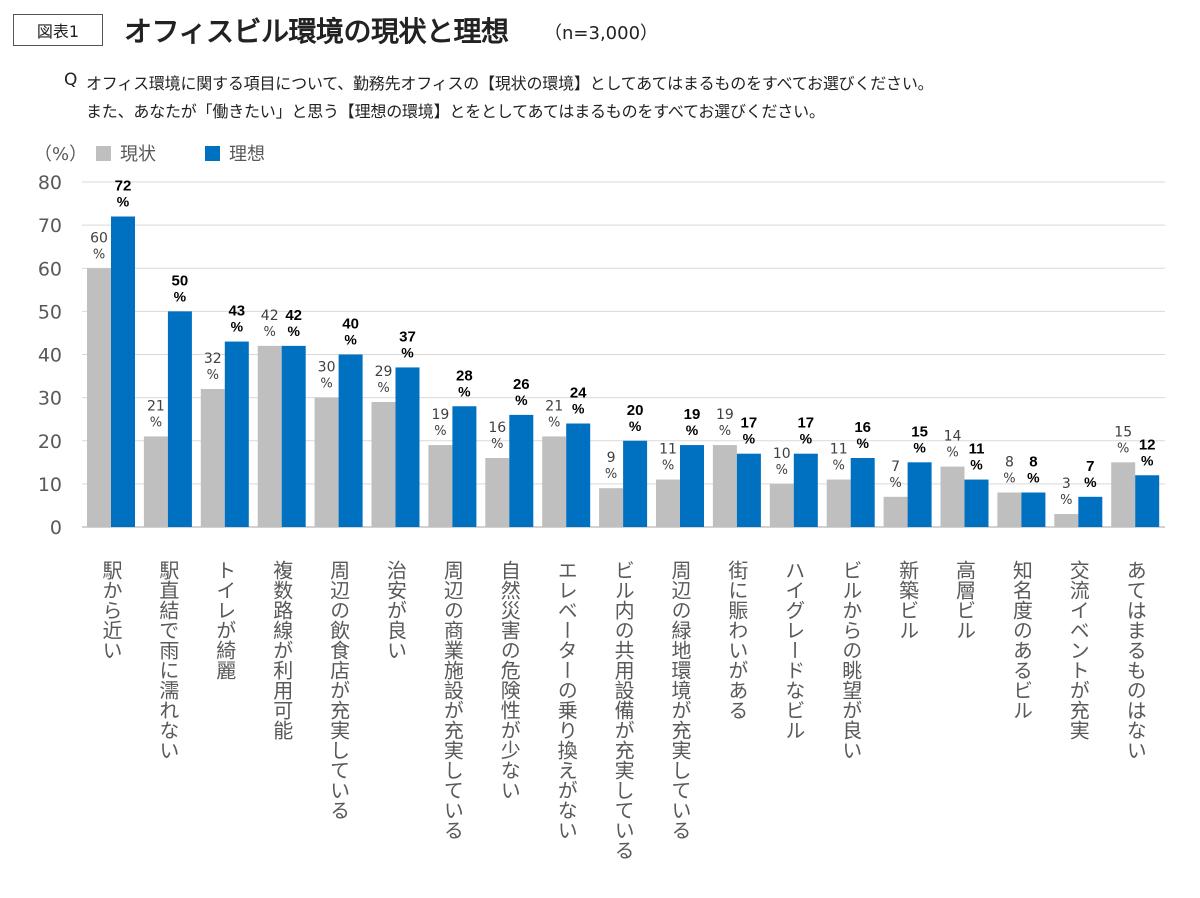  What do you see at coordinates (601, 33) in the screenshot?
I see `sample-size: （n=3,000）` at bounding box center [601, 33].